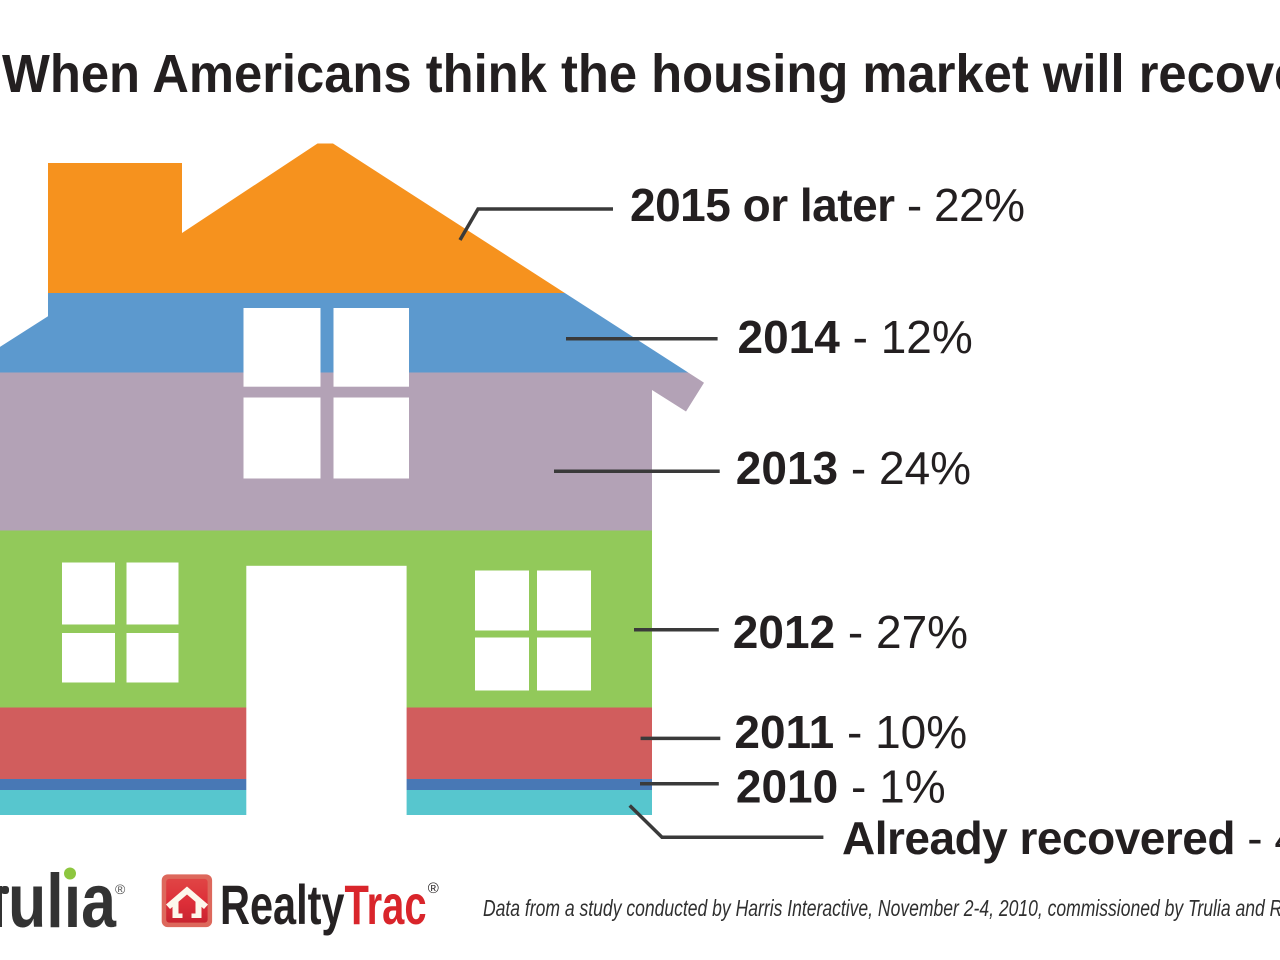 This screenshot has width=1280, height=960. I want to click on svg-text: 2011 - 10%, so click(850, 732).